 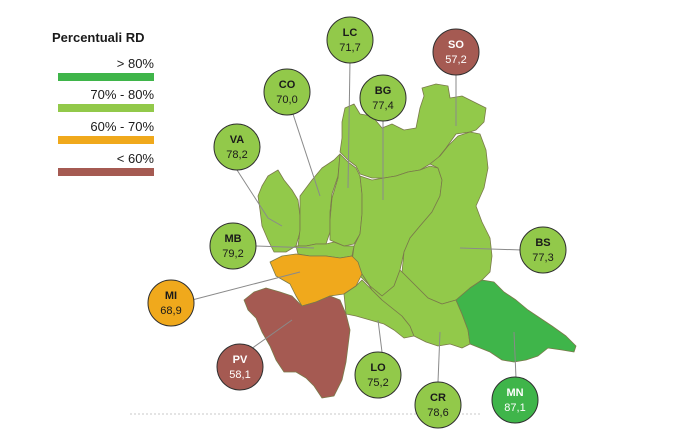 I want to click on label-lo: LO 75,2, so click(x=378, y=375).